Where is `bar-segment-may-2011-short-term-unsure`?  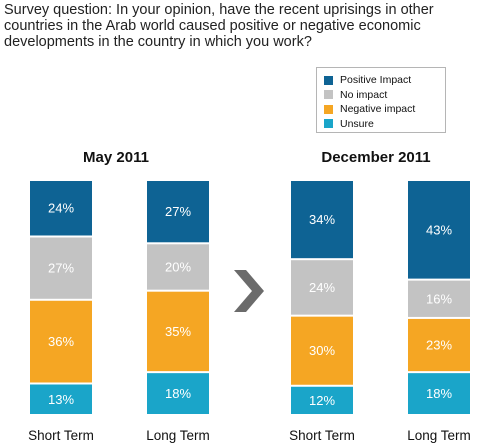
bar-segment-may-2011-short-term-unsure is located at coordinates (61, 399).